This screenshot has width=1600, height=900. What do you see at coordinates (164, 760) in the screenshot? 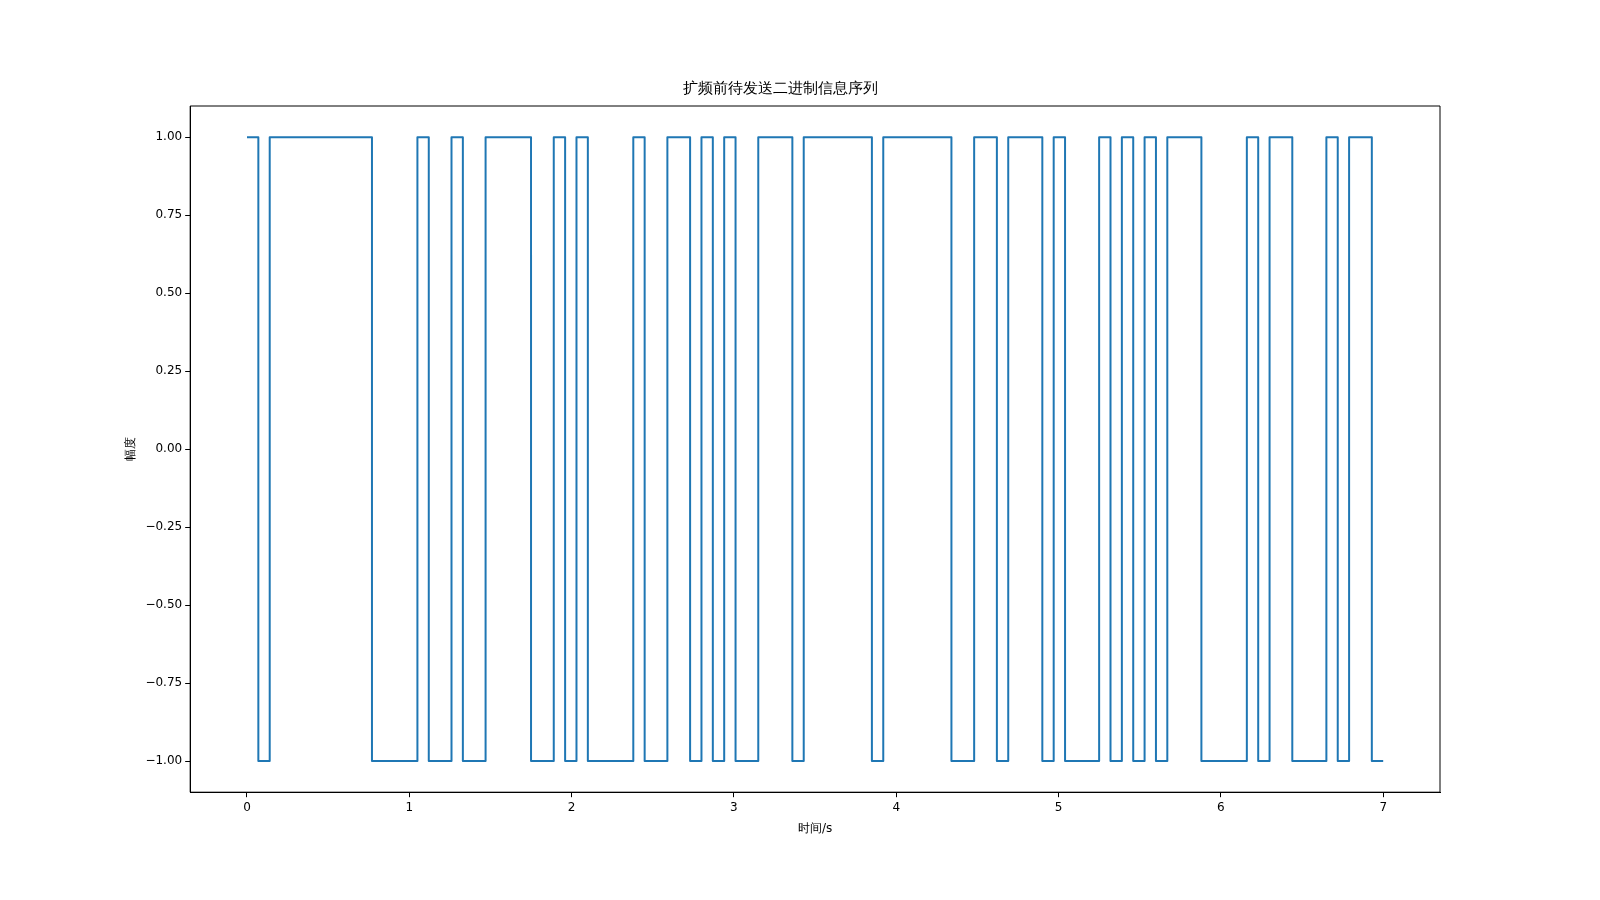
I see `y-tick-label: −1.00` at bounding box center [164, 760].